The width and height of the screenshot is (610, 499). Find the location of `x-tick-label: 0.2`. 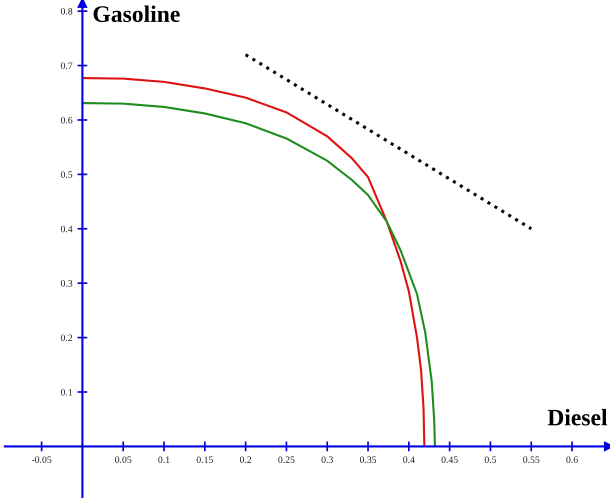

x-tick-label: 0.2 is located at coordinates (246, 460).